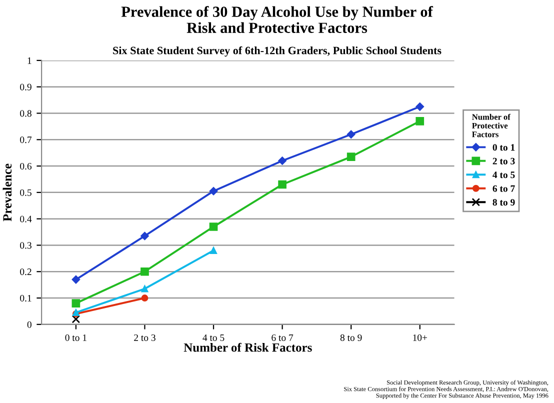 The image size is (554, 403). What do you see at coordinates (26, 166) in the screenshot?
I see `y-tick-label: 0.6` at bounding box center [26, 166].